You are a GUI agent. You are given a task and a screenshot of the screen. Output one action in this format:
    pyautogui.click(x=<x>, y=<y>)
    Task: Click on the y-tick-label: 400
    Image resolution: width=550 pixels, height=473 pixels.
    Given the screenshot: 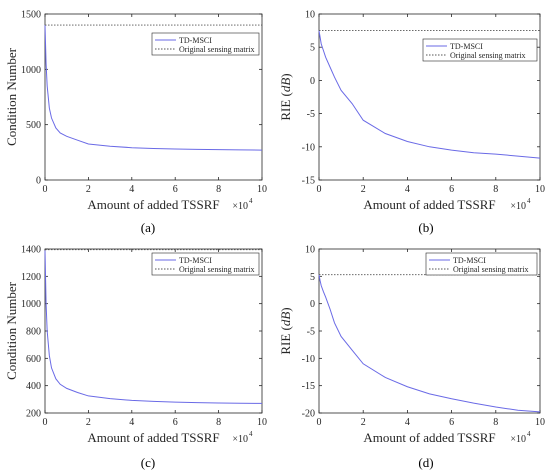 What is the action you would take?
    pyautogui.click(x=33, y=386)
    